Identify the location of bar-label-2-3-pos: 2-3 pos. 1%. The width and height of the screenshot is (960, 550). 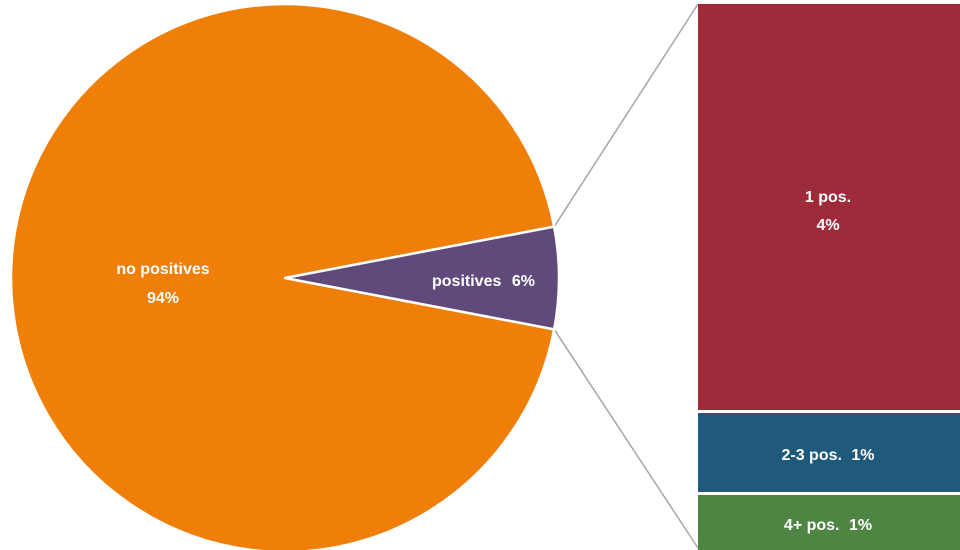
(827, 455).